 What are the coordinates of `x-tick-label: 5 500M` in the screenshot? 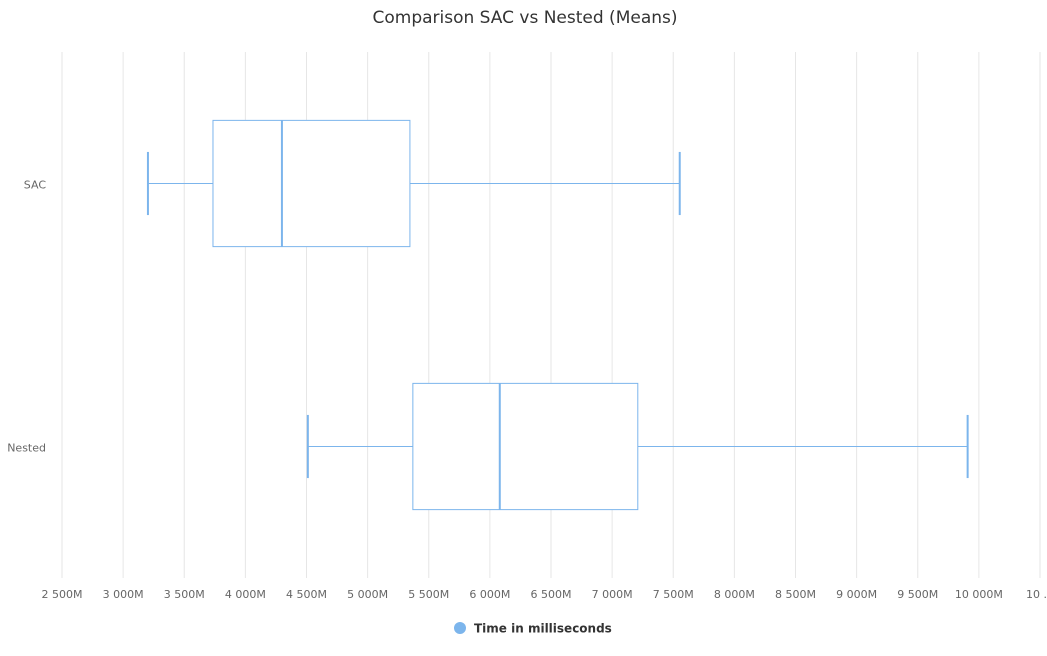 It's located at (428, 594).